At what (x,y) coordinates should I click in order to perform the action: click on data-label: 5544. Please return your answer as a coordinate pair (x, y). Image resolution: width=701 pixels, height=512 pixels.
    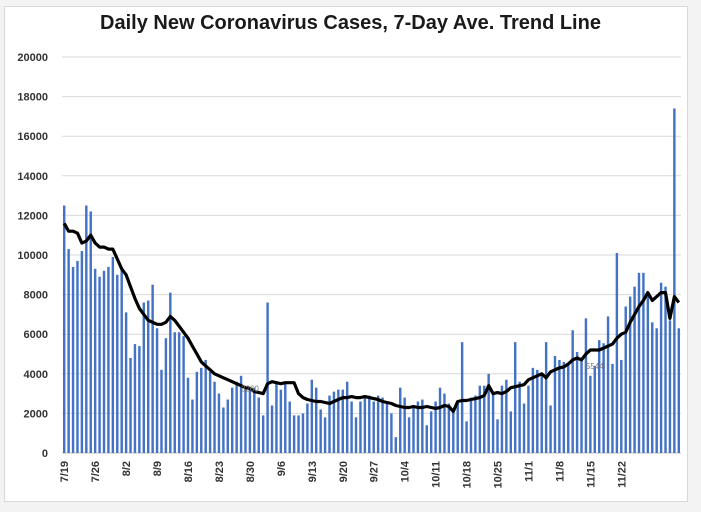
    Looking at the image, I should click on (595, 366).